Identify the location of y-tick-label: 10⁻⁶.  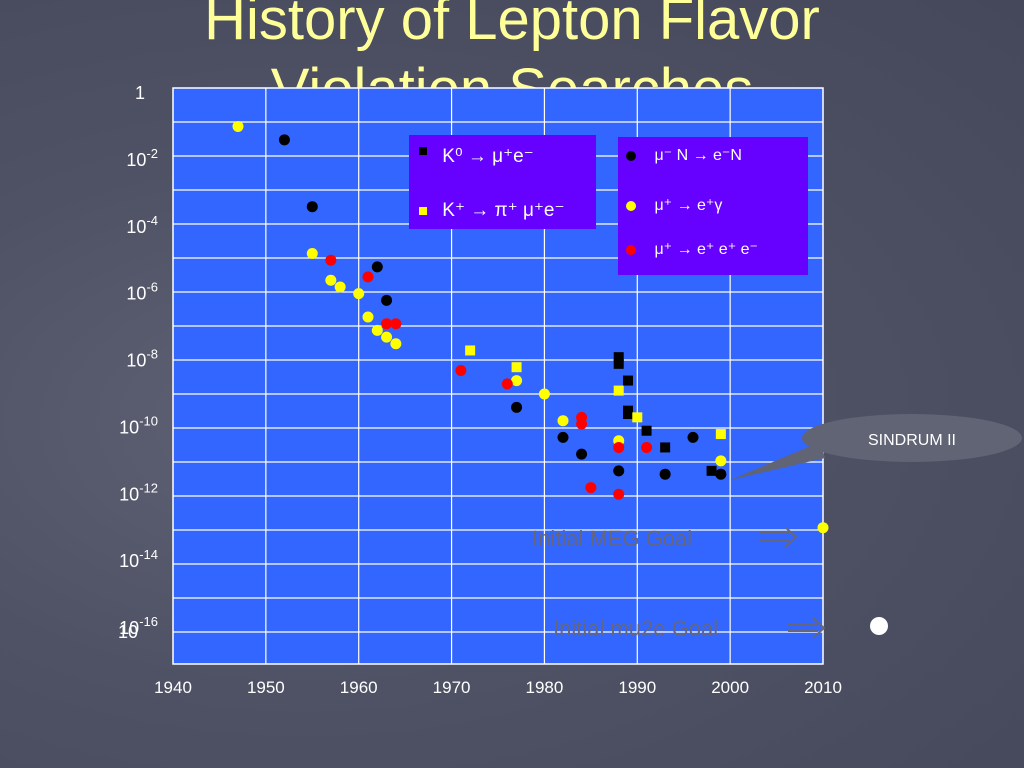
(142, 292).